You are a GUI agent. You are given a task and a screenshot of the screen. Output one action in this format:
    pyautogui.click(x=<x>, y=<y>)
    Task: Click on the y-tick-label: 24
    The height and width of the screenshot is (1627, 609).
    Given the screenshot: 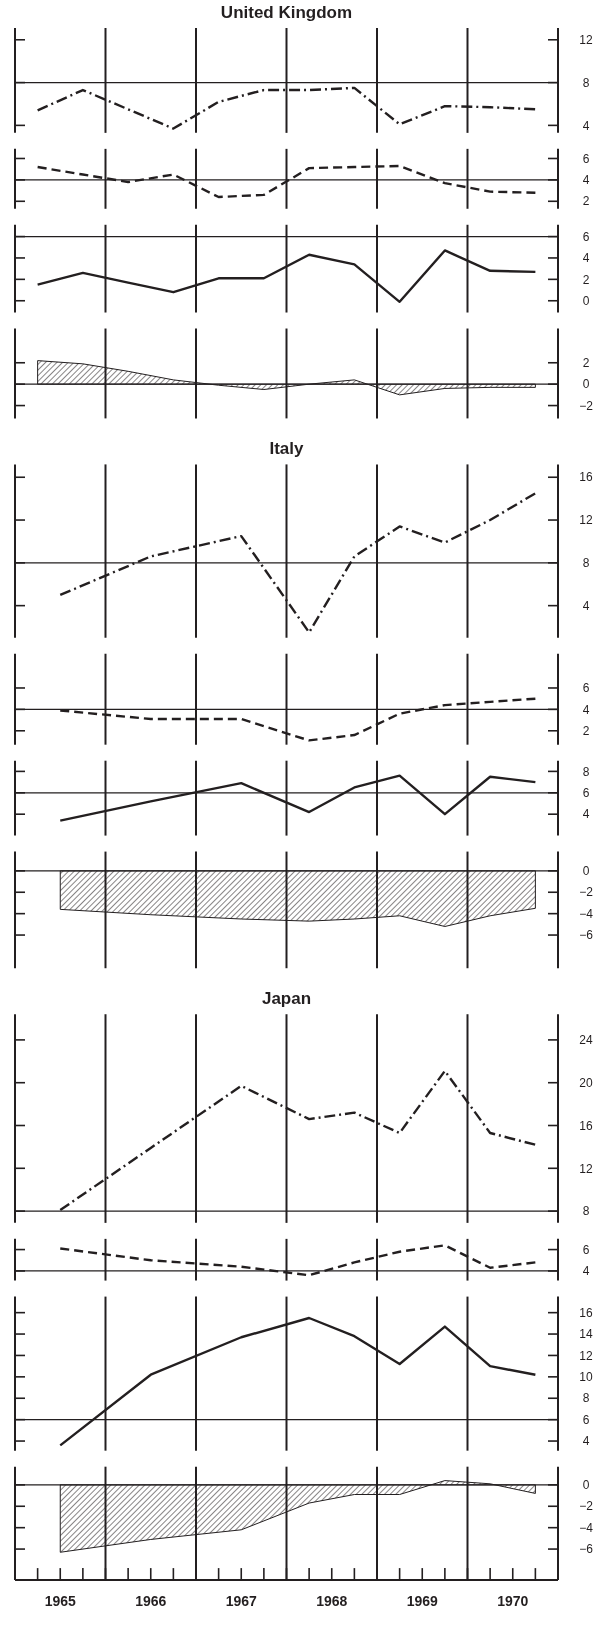 What is the action you would take?
    pyautogui.click(x=586, y=1040)
    